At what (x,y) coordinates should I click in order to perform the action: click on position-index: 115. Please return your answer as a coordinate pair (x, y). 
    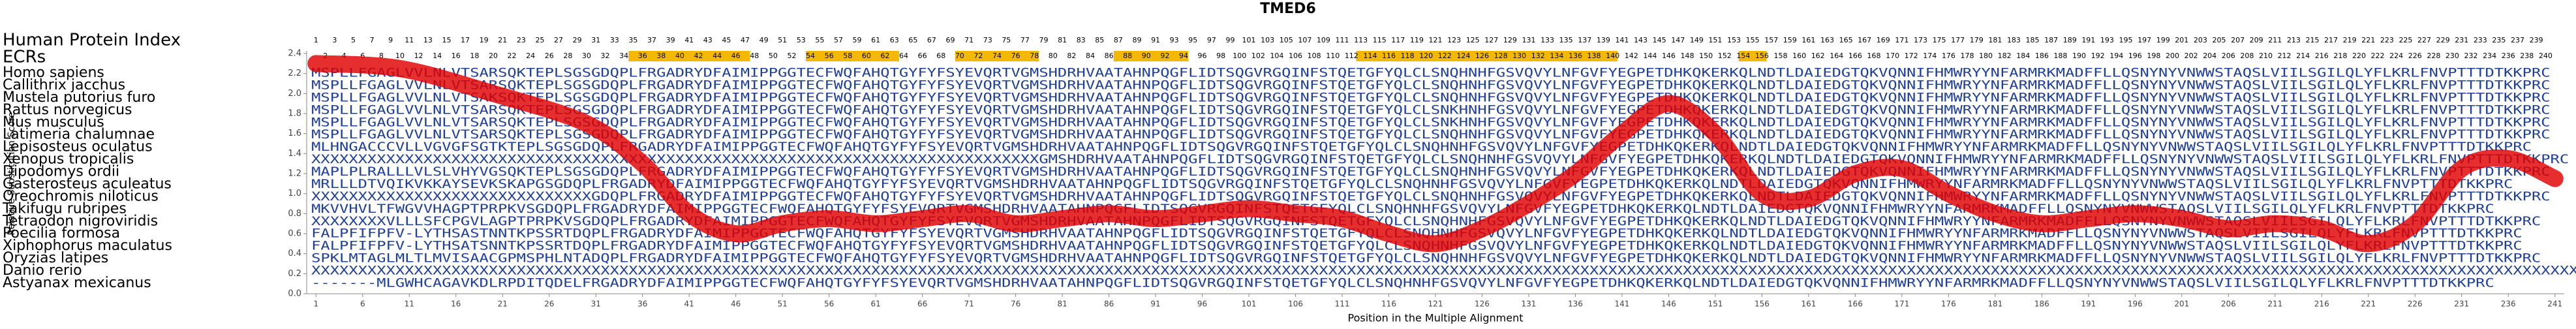
    Looking at the image, I should click on (1380, 40).